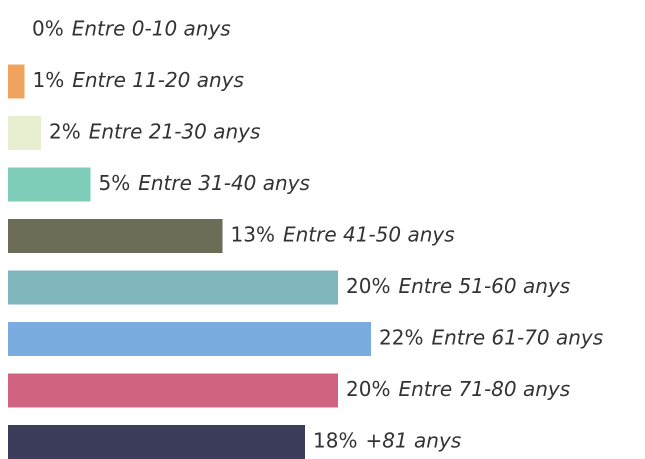 The height and width of the screenshot is (459, 645). Describe the element at coordinates (65, 132) in the screenshot. I see `value-label: 2%` at that location.